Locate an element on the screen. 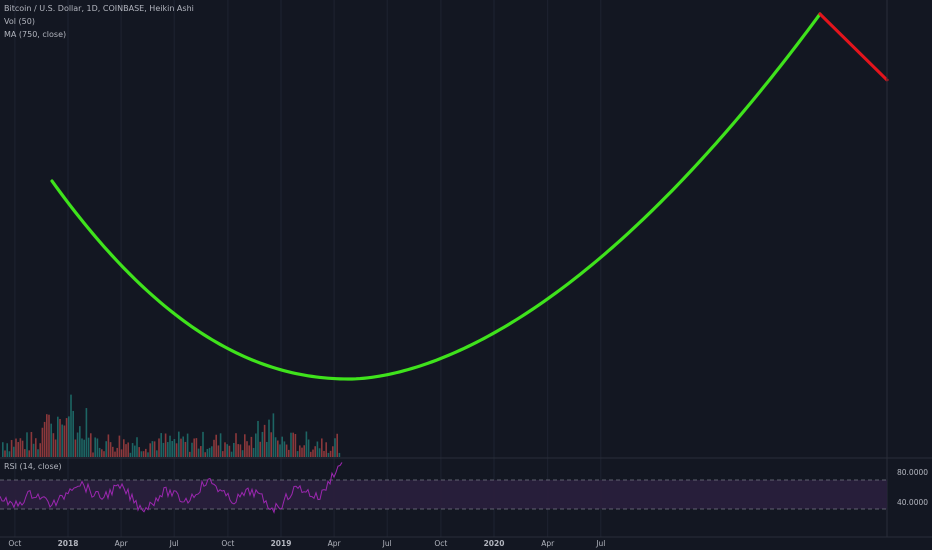 Image resolution: width=932 pixels, height=550 pixels. rsi-line is located at coordinates (171, 488).